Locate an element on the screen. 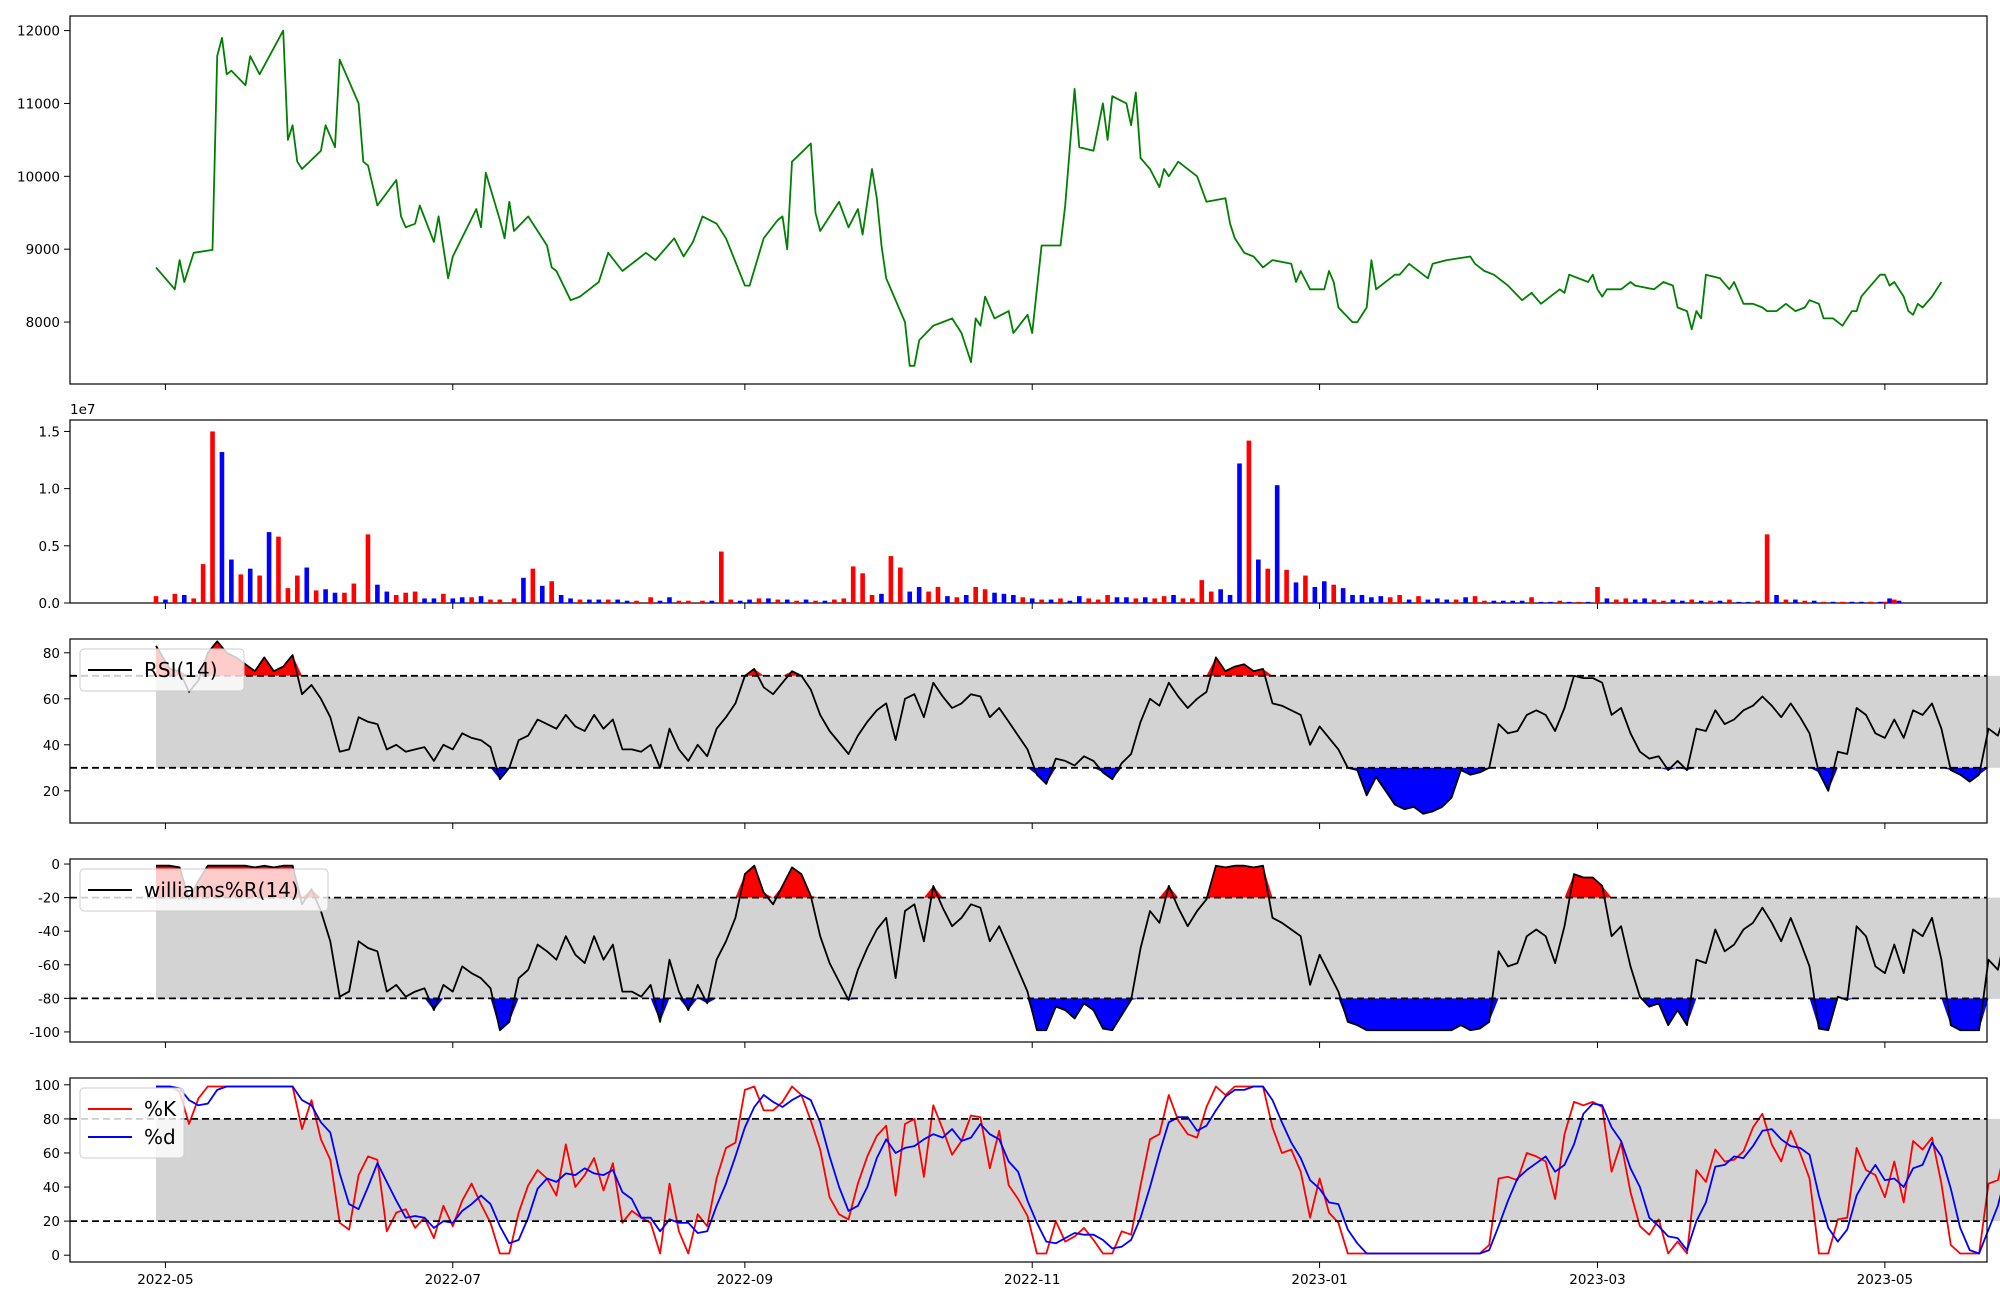  rsi-ytick-label: 80 is located at coordinates (51, 654).